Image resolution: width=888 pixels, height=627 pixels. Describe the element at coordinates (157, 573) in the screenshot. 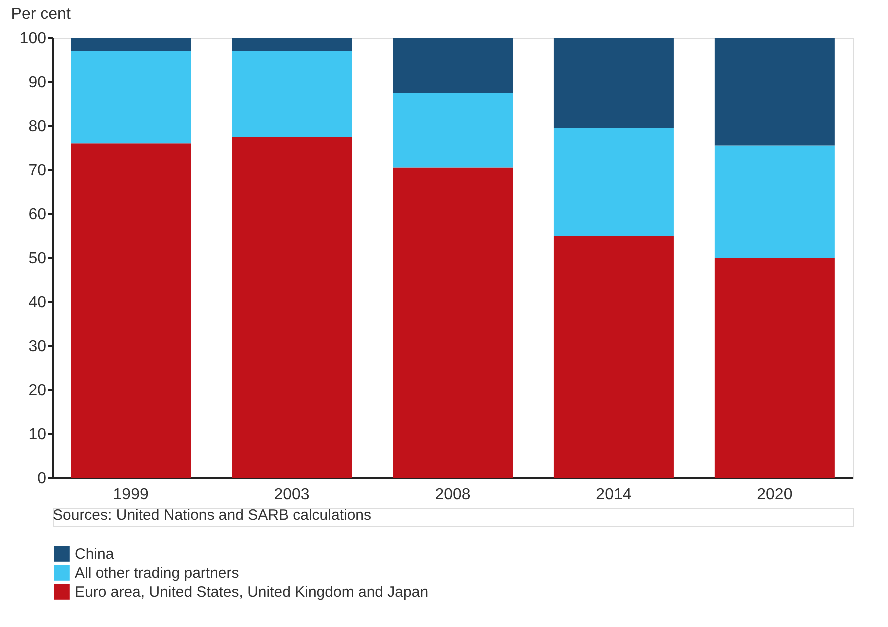

I see `legend-label: All other trading partners` at that location.